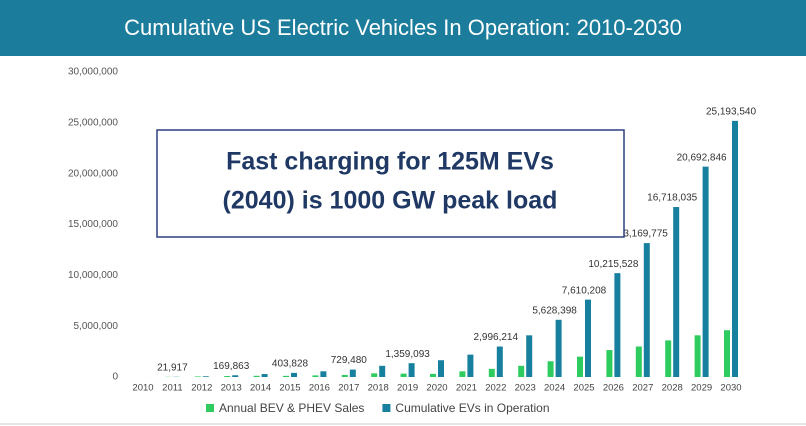 This screenshot has width=806, height=426. I want to click on x-tick-label: 2011, so click(172, 388).